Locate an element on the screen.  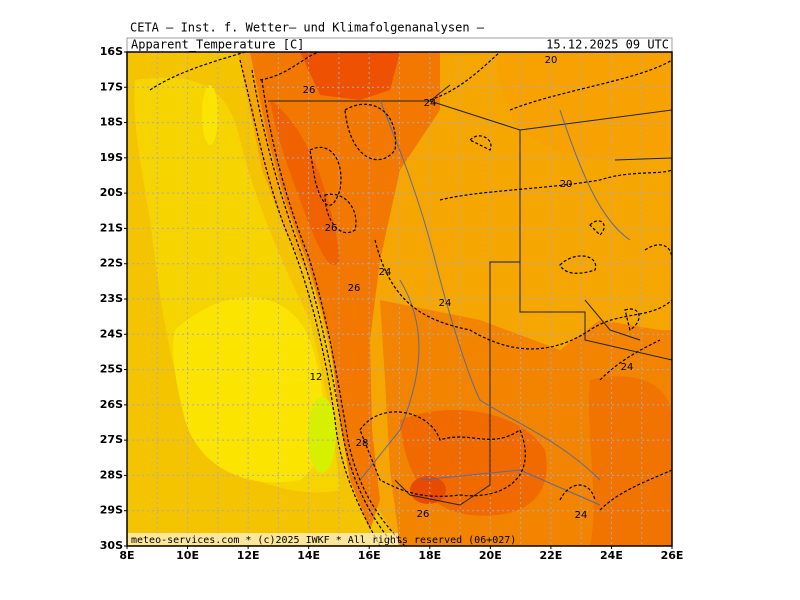
lon-label: 10E is located at coordinates (187, 555).